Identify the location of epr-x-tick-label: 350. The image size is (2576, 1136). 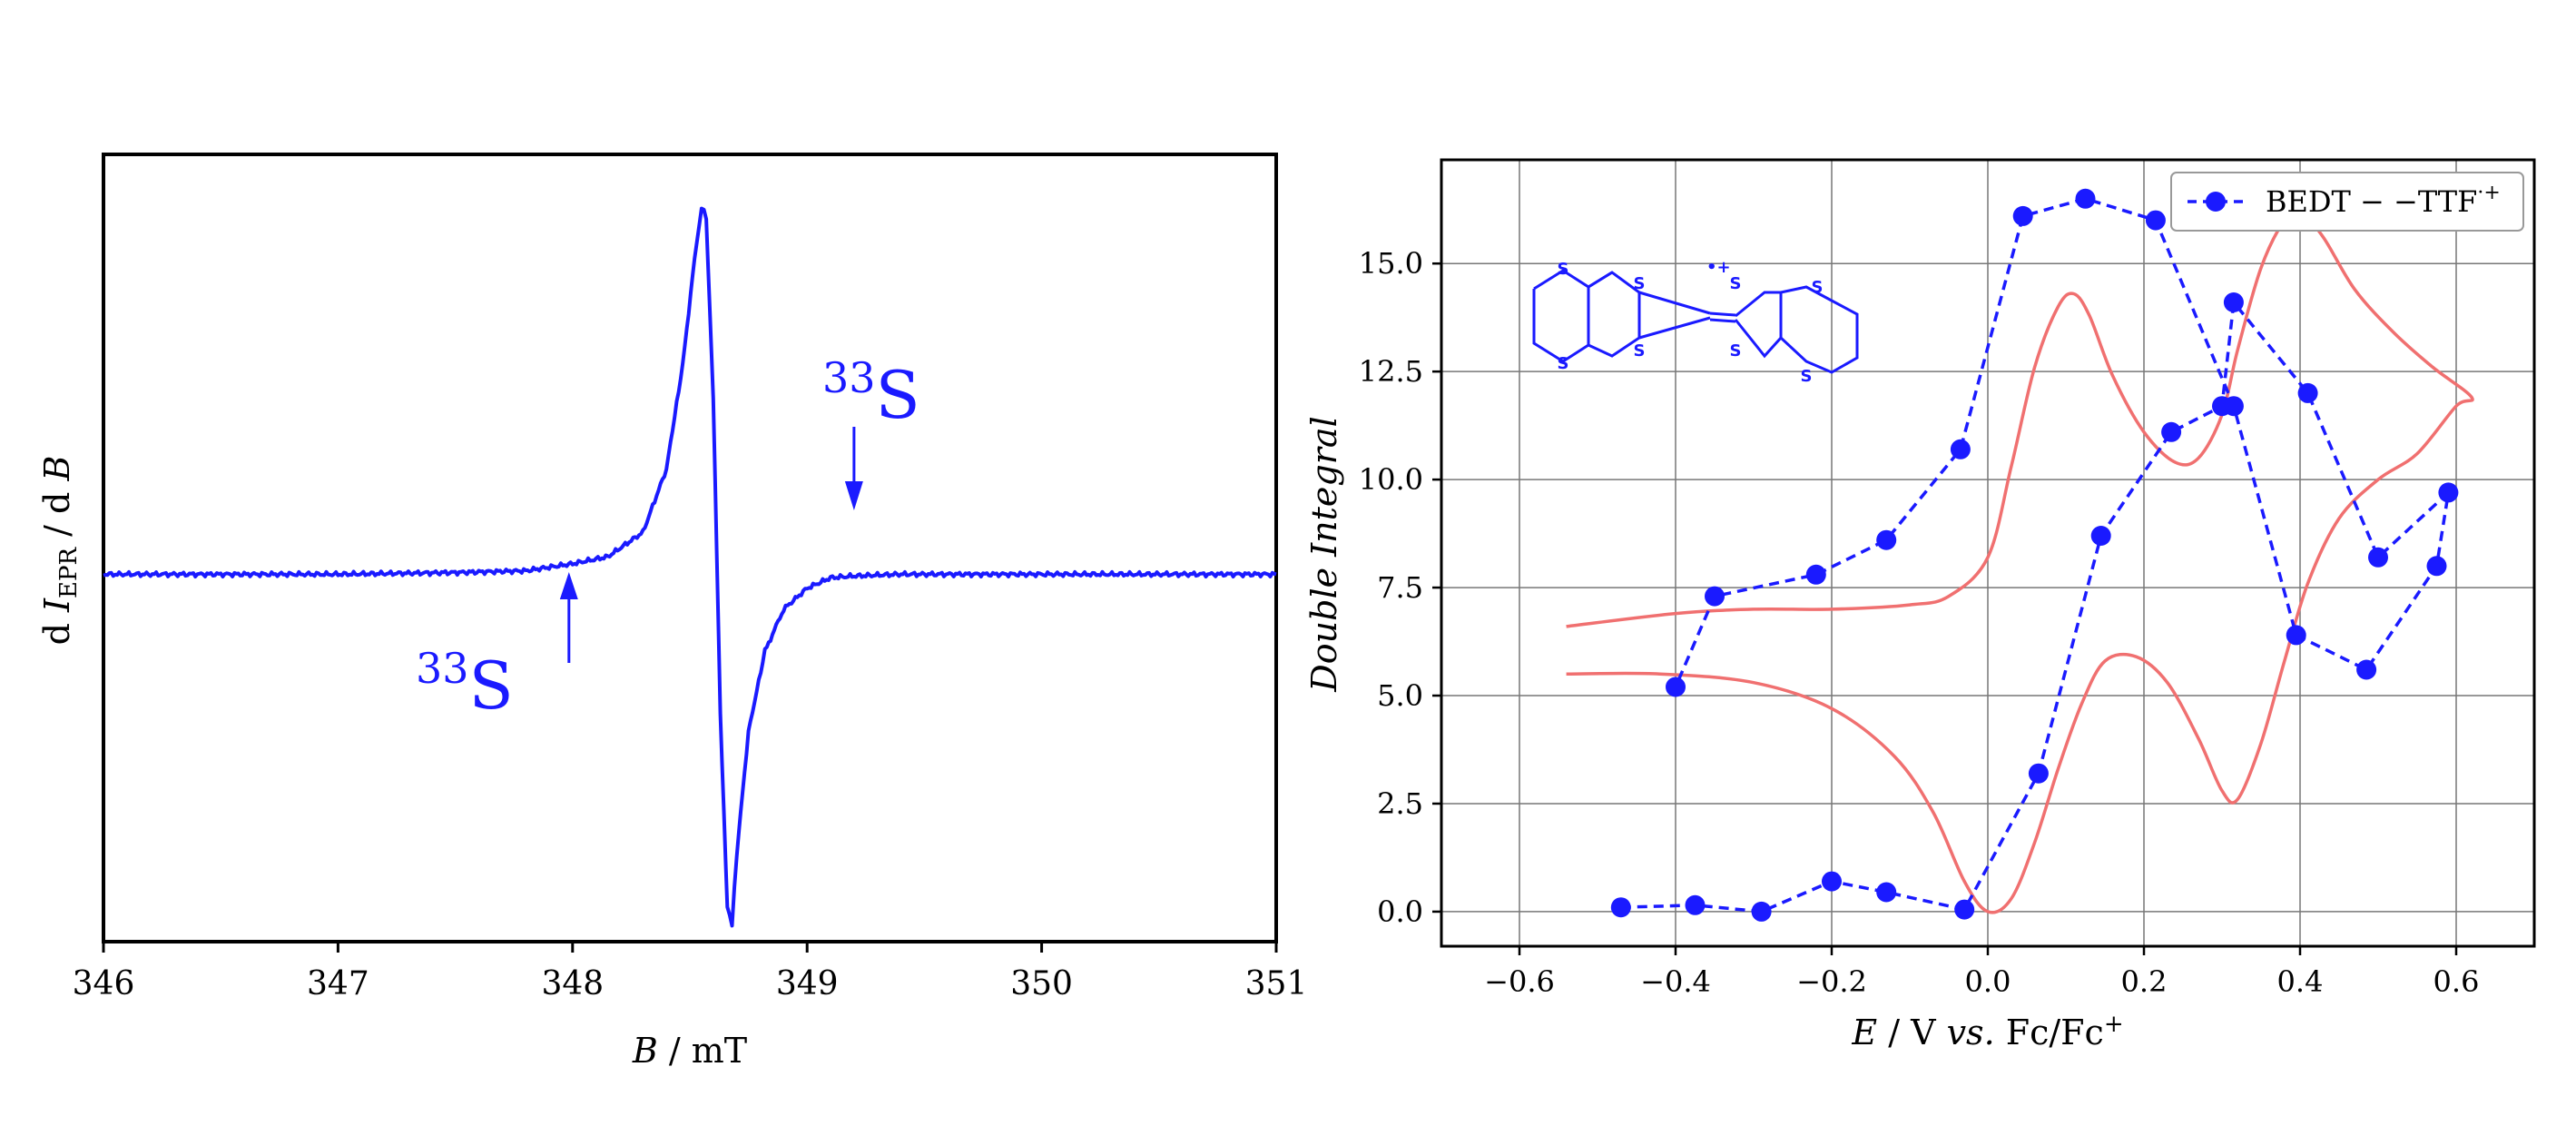
(1041, 984).